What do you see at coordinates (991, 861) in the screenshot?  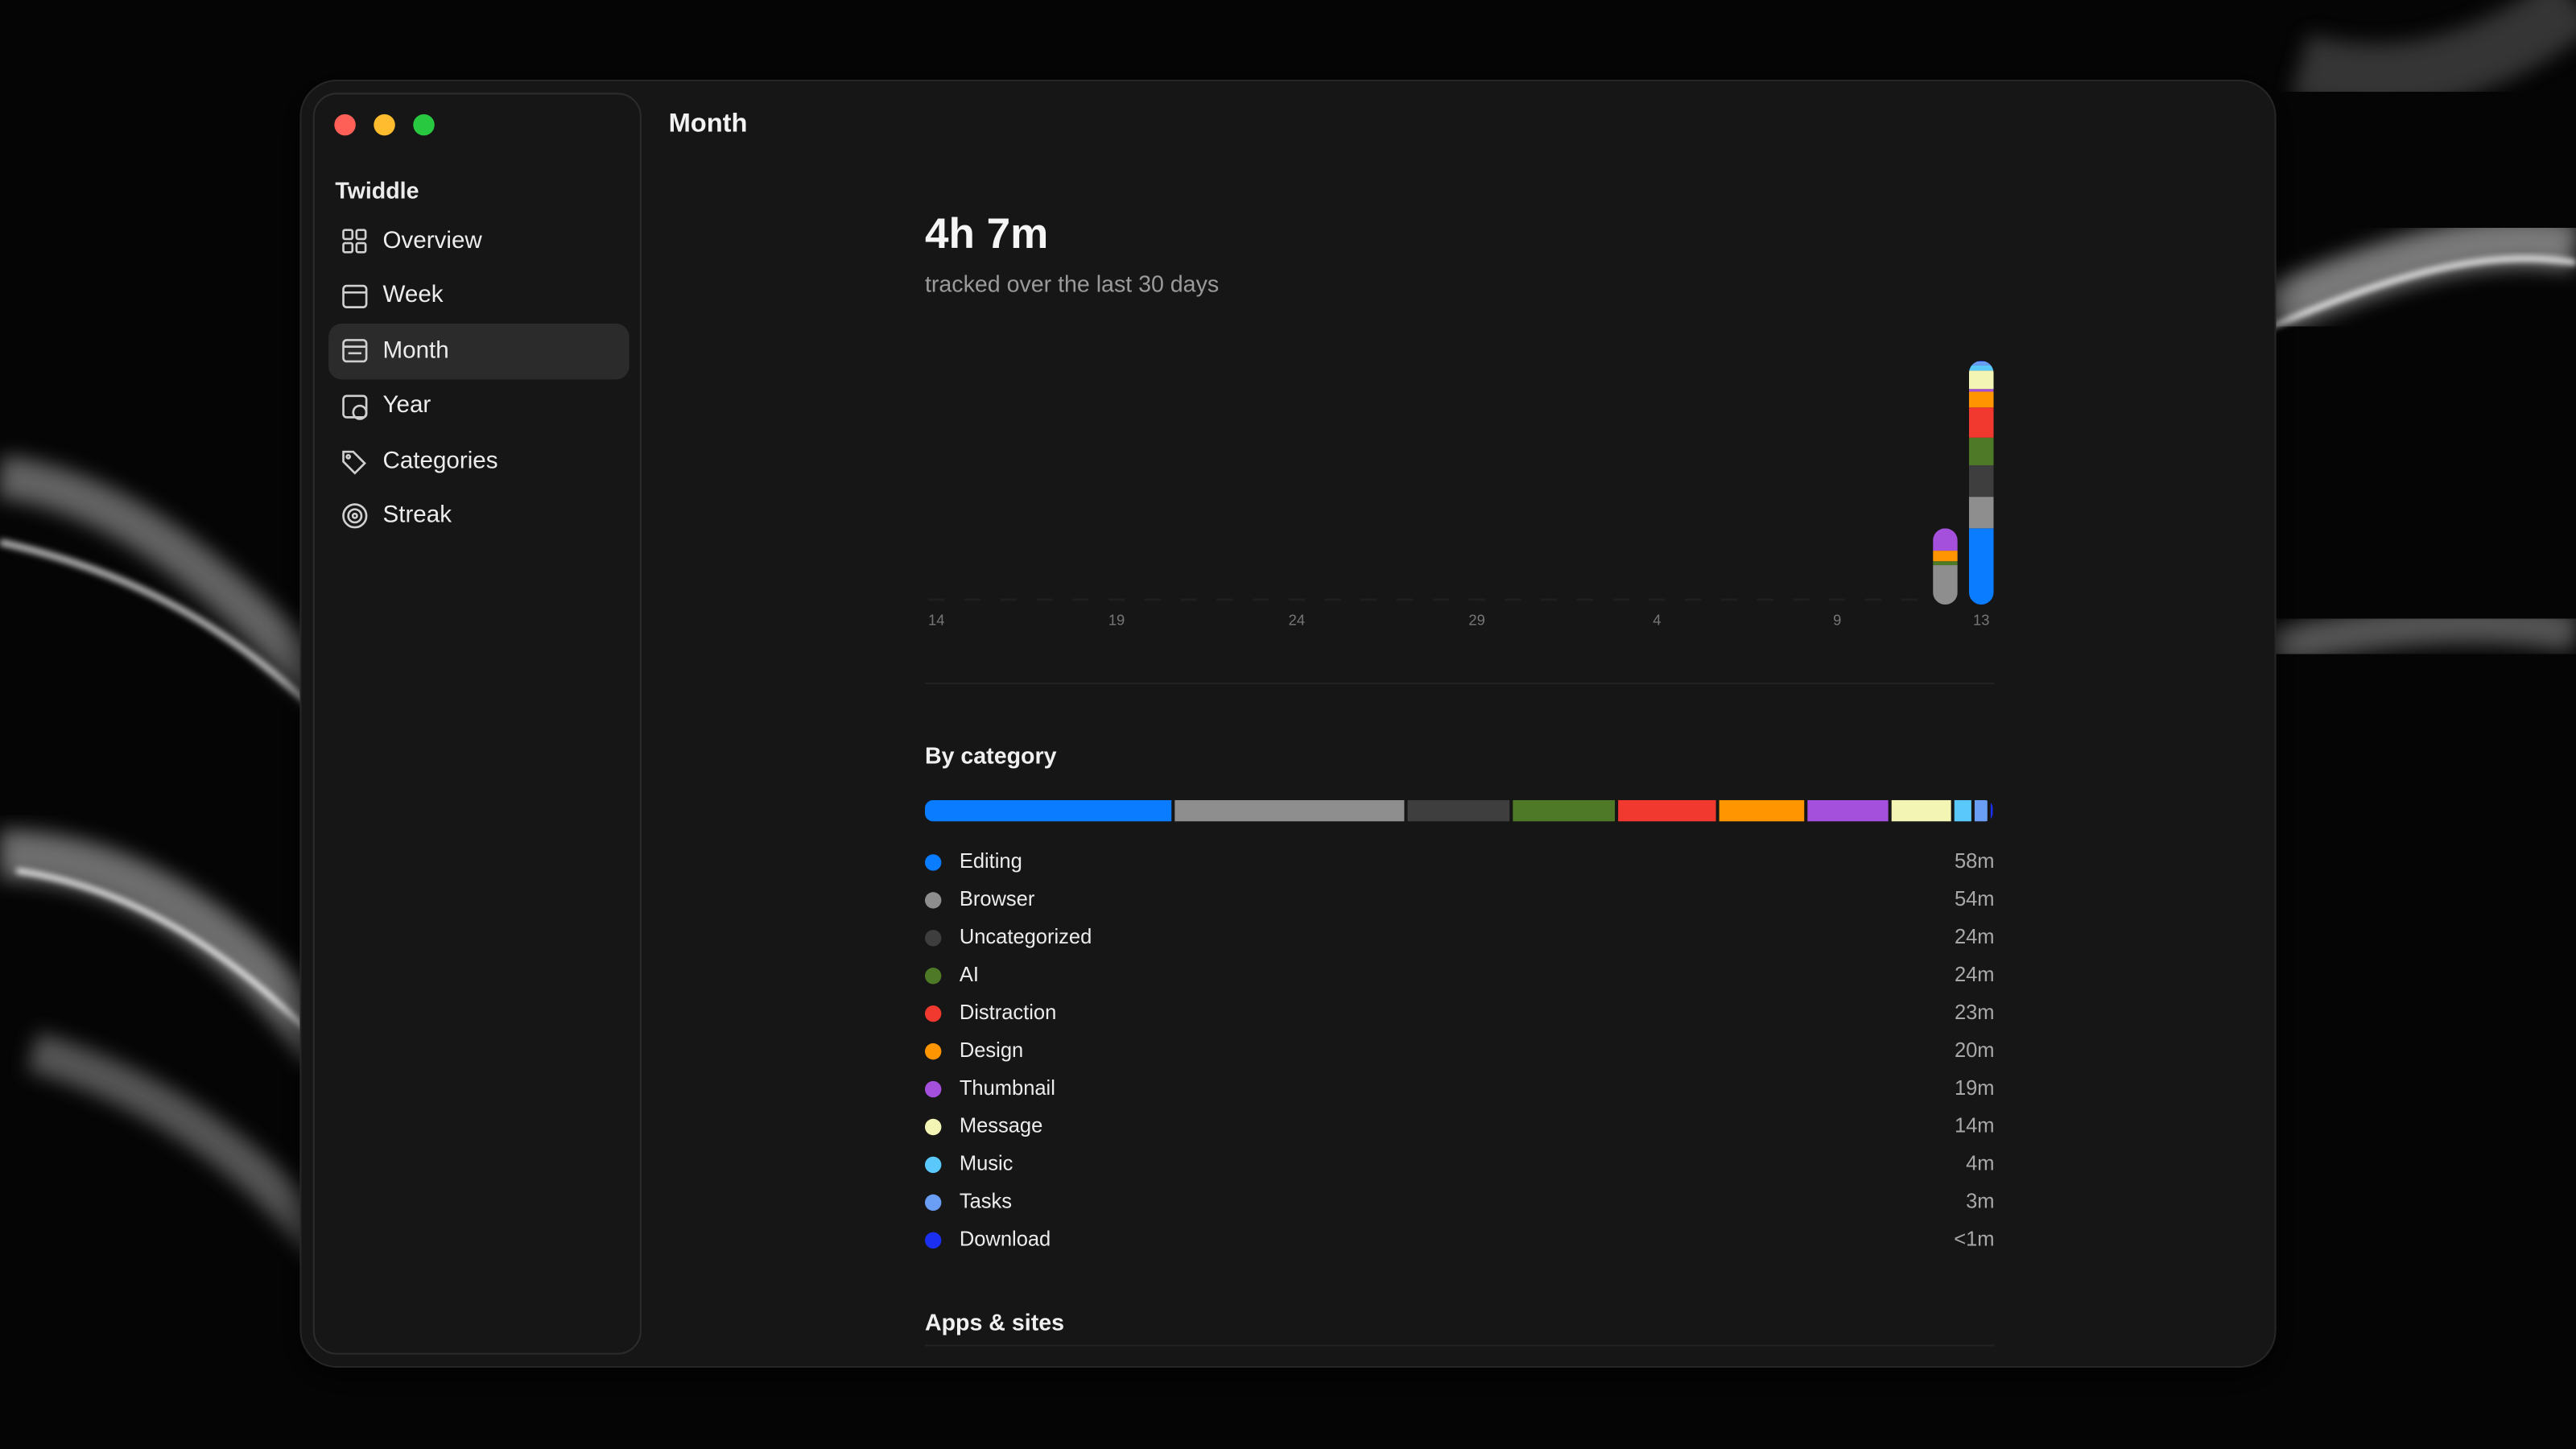 I see `category-name: Editing` at bounding box center [991, 861].